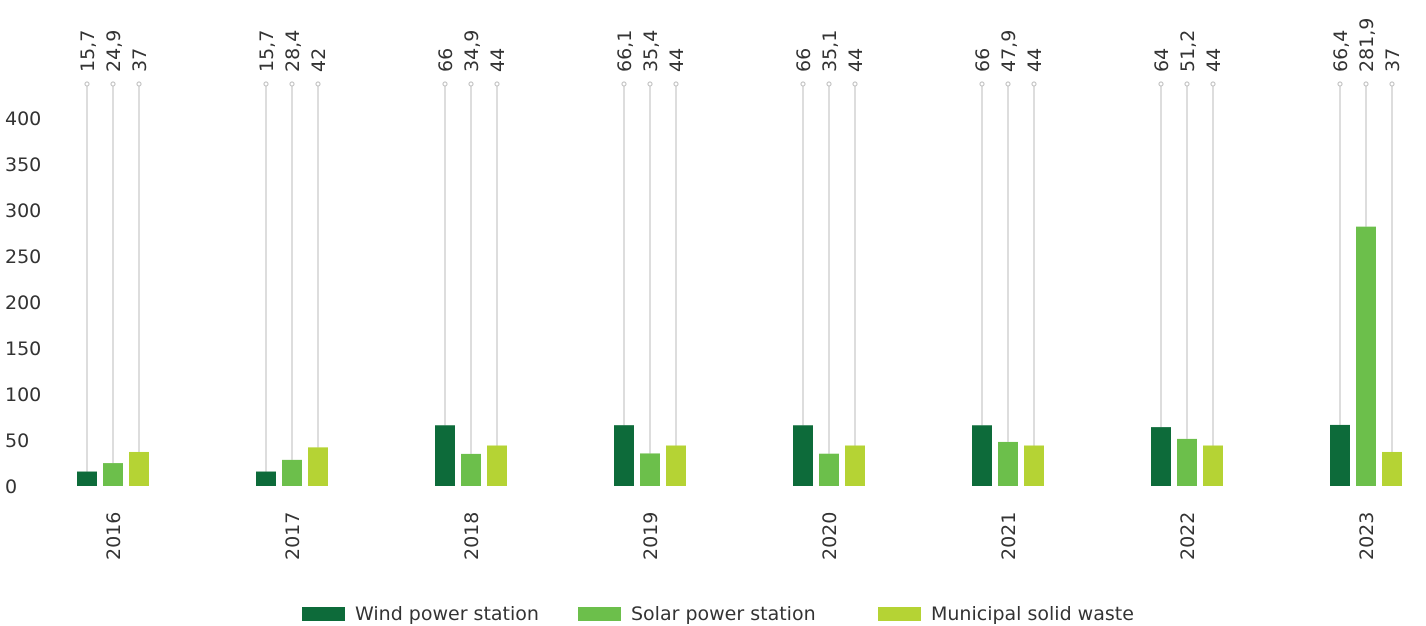  I want to click on value-label: 51,2, so click(1188, 51).